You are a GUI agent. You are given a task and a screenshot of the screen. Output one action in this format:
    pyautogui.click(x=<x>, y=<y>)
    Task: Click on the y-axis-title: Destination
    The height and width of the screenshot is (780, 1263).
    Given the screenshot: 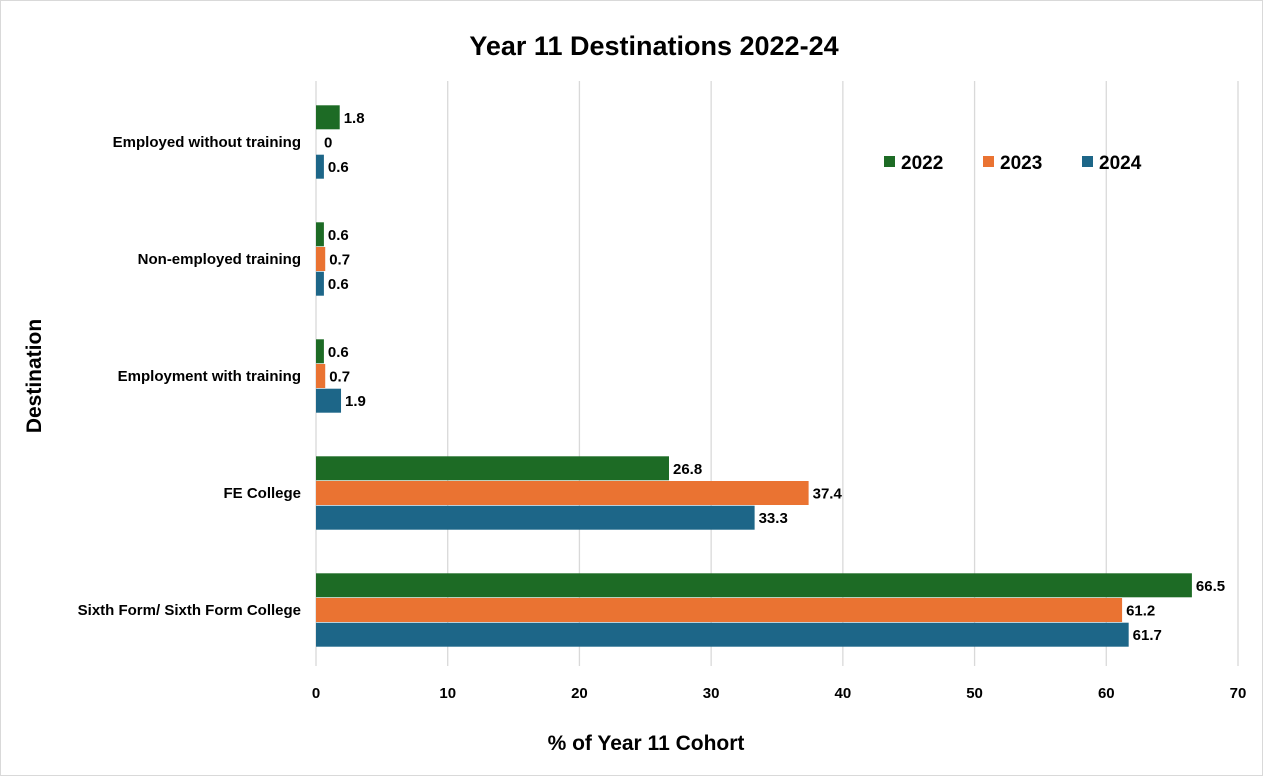 What is the action you would take?
    pyautogui.click(x=34, y=376)
    